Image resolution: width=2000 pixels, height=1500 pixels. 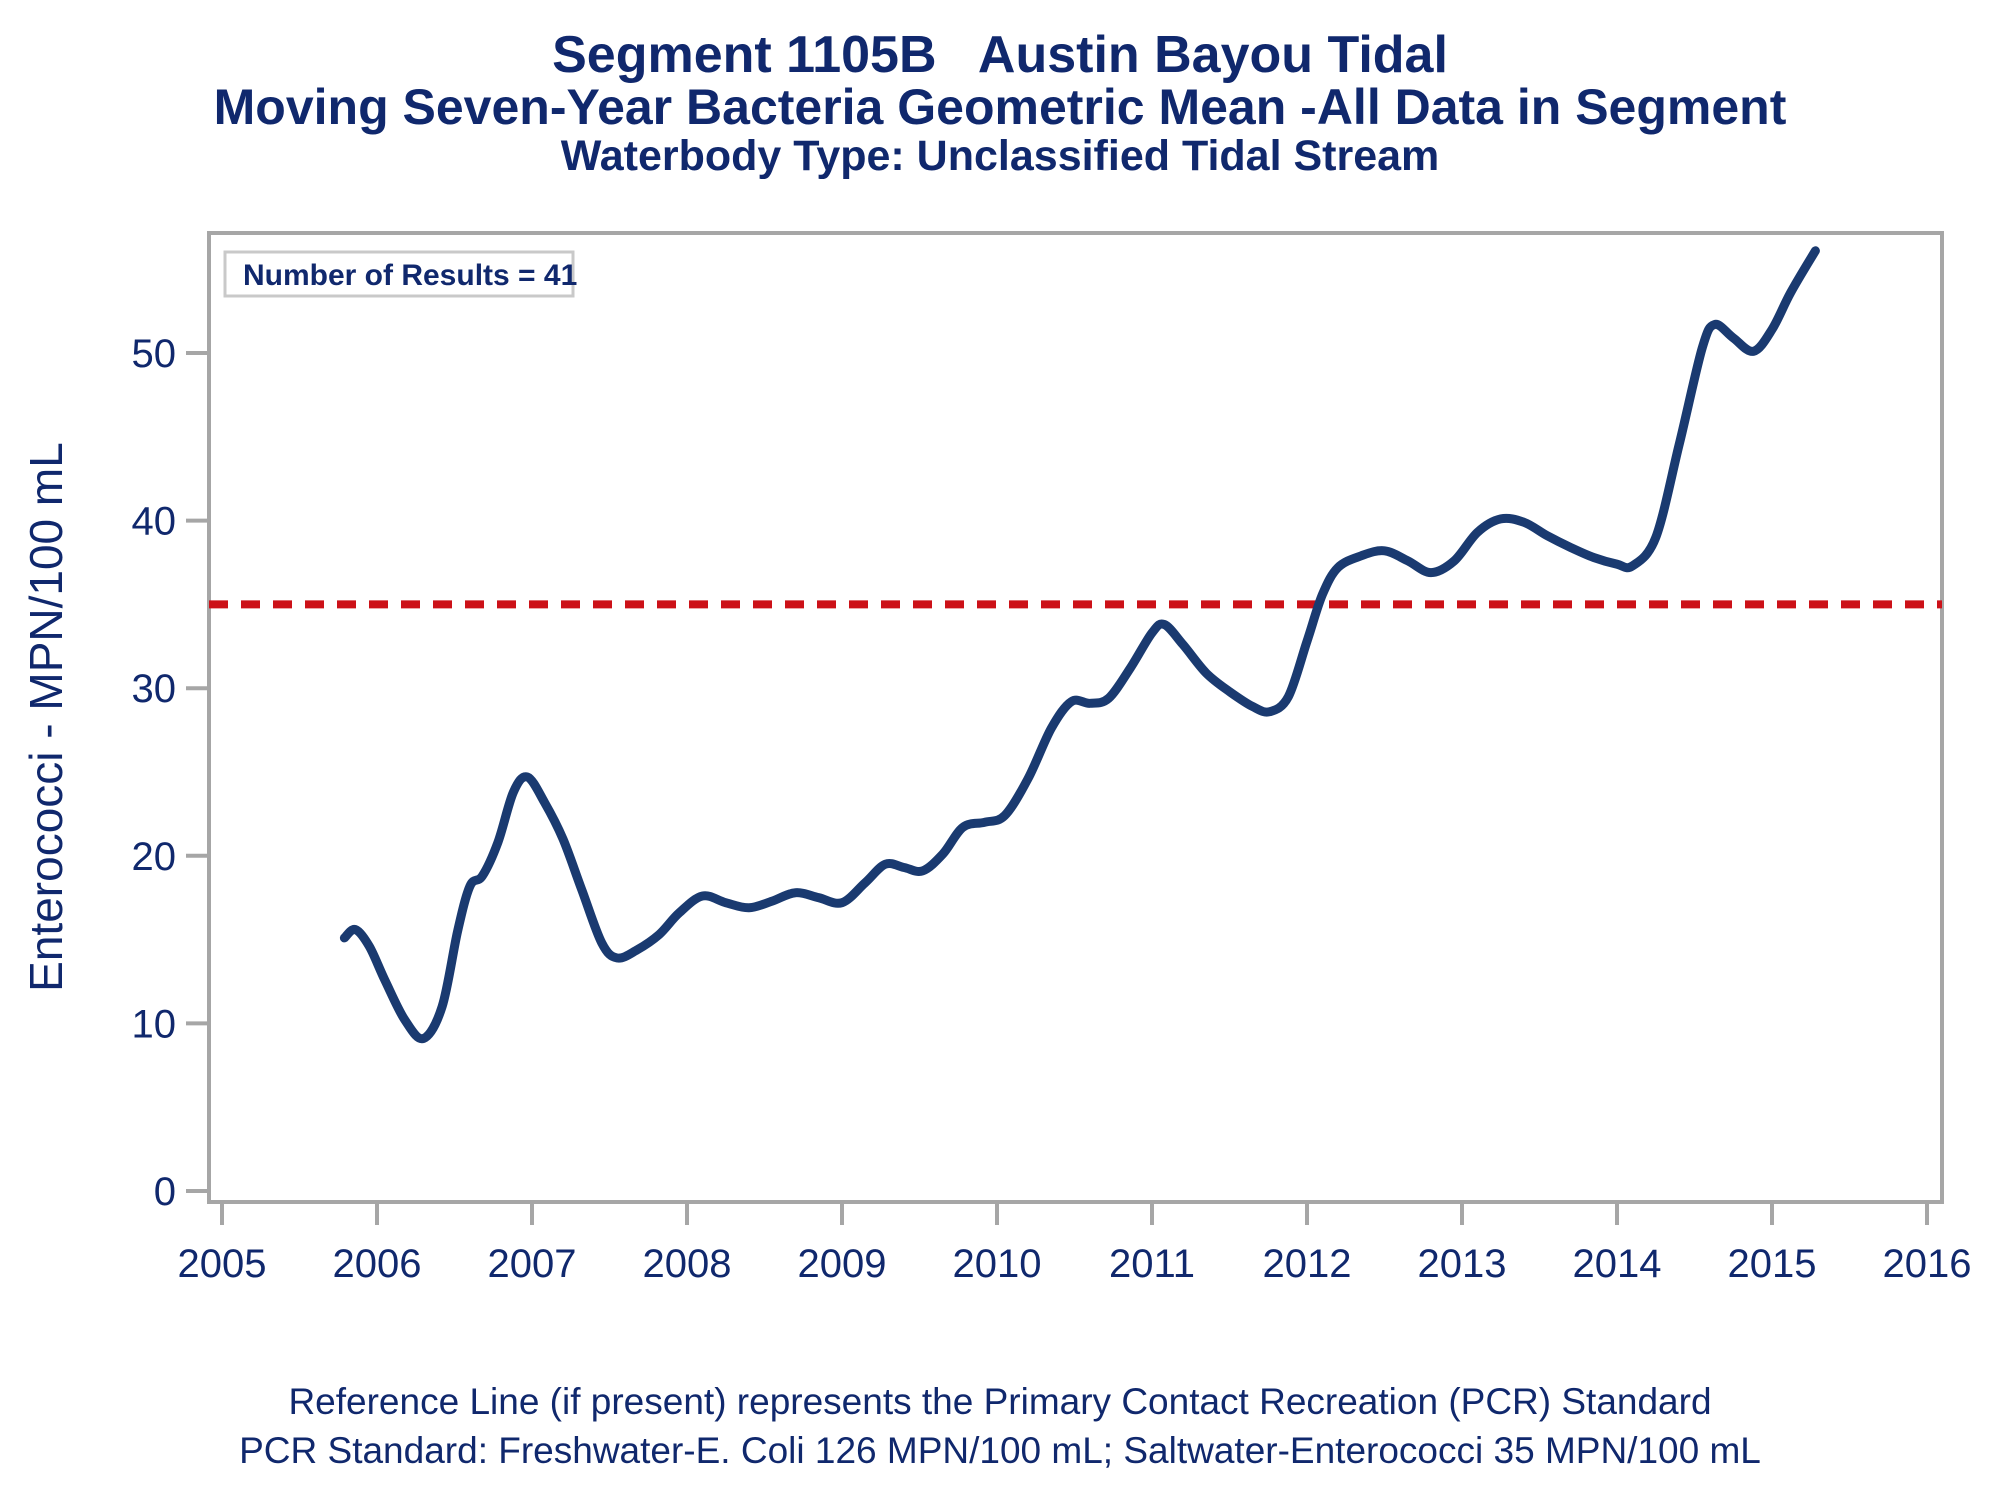 I want to click on number-of-results-box, so click(x=399, y=274).